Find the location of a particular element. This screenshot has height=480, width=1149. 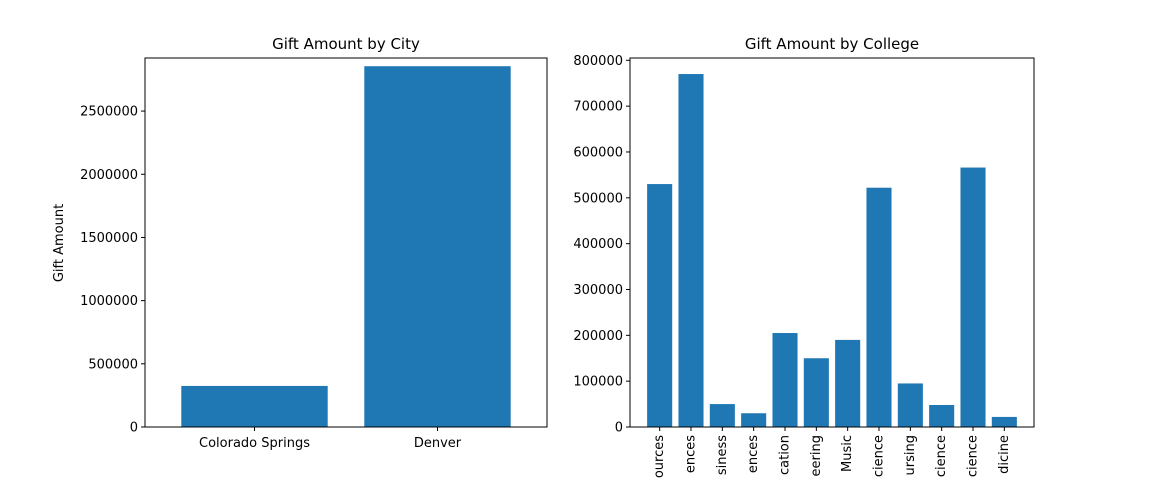

college-x-tick-label: cation is located at coordinates (785, 455).